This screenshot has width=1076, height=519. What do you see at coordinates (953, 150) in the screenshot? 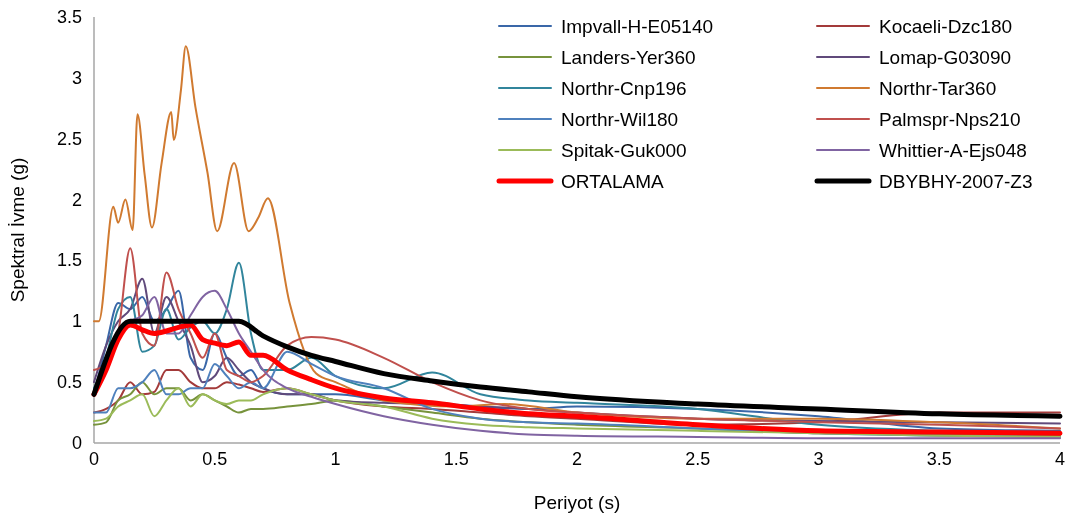
I see `legend-label: Whittier-A-Ejs048` at bounding box center [953, 150].